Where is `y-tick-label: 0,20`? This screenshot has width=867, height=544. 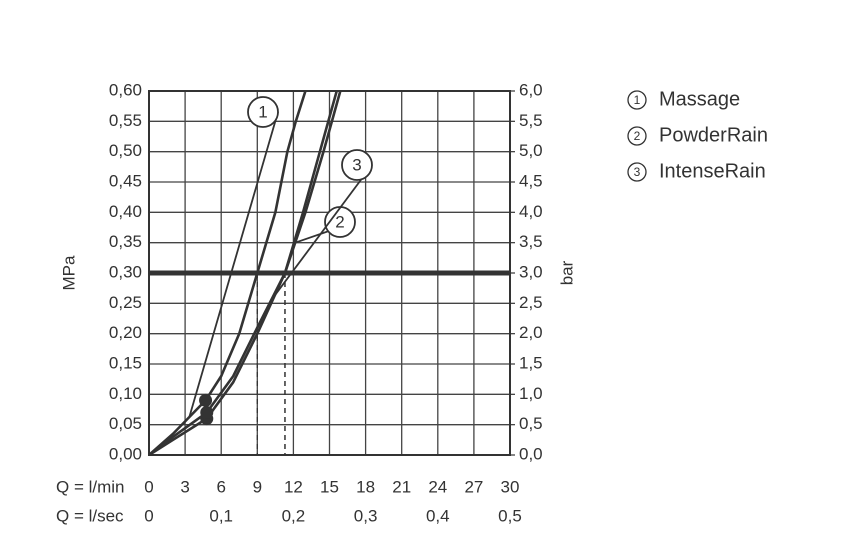
y-tick-label: 0,20 is located at coordinates (125, 332).